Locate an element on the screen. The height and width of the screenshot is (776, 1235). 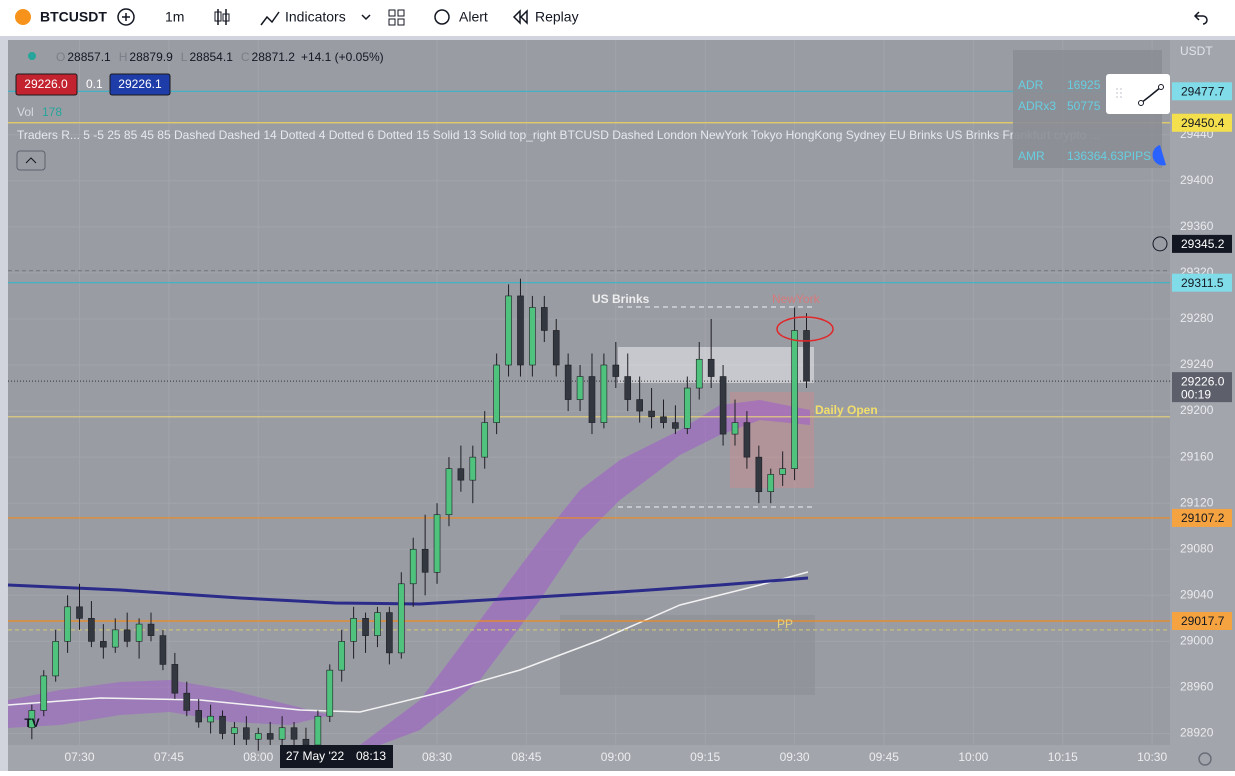
compare-button is located at coordinates (126, 17).